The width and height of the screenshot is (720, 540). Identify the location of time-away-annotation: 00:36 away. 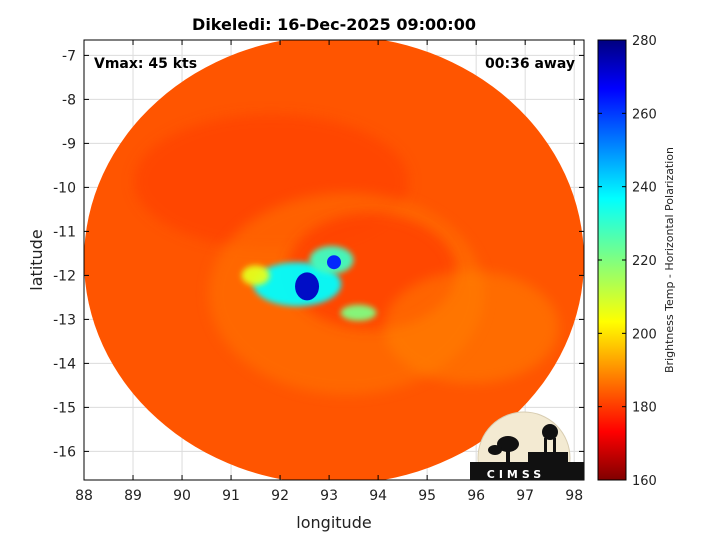
(530, 64).